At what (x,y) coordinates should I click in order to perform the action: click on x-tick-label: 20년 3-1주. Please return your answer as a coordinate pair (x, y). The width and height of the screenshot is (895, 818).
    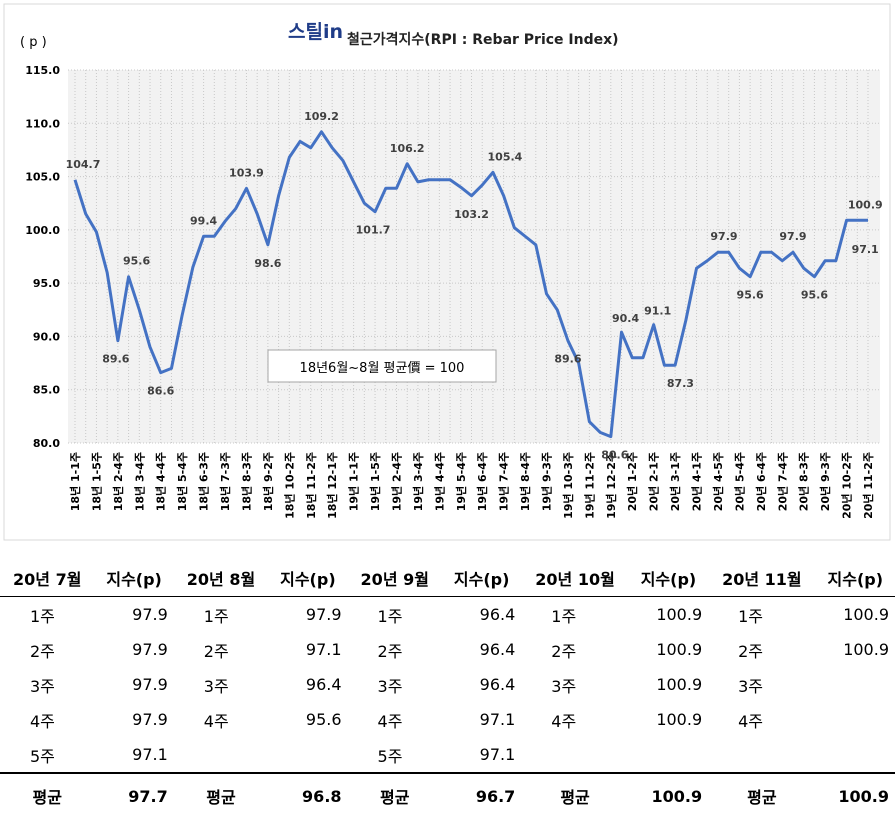
    Looking at the image, I should click on (675, 481).